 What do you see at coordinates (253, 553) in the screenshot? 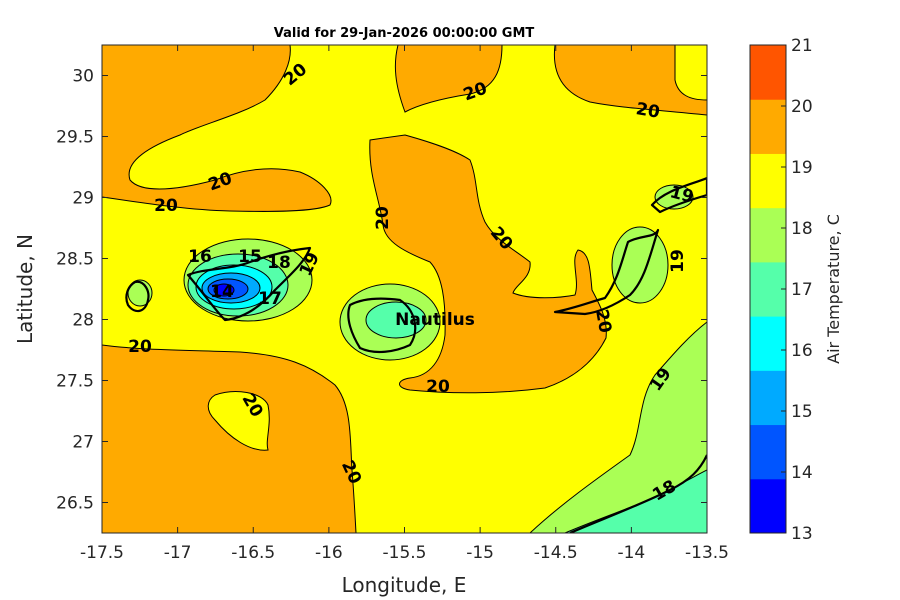
I see `x-tick-label: -16.5` at bounding box center [253, 553].